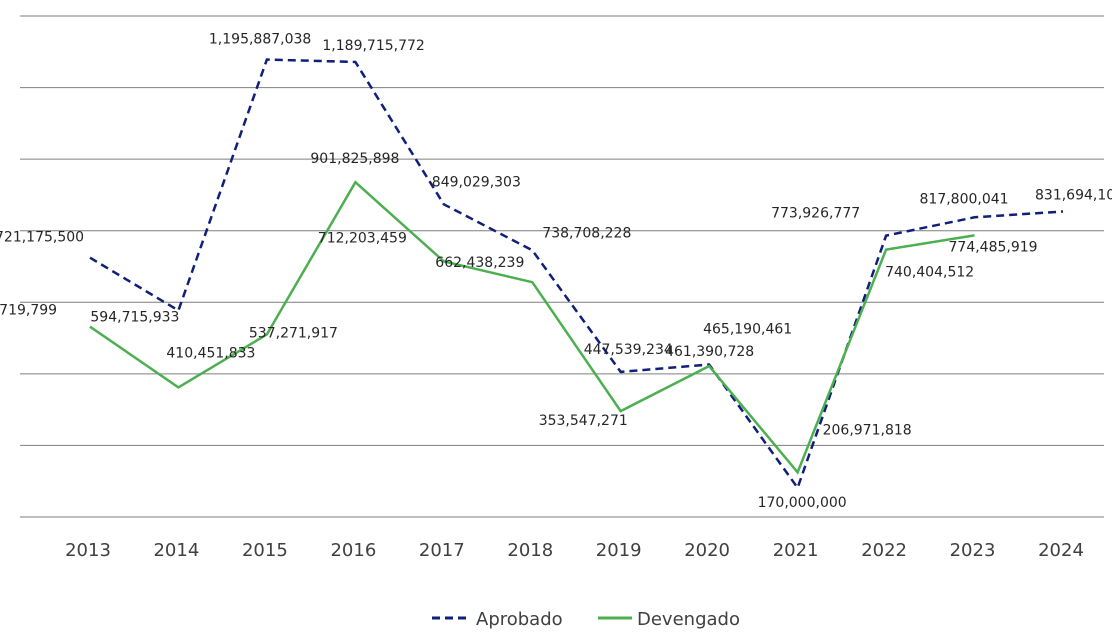 The height and width of the screenshot is (634, 1112). What do you see at coordinates (993, 247) in the screenshot?
I see `data-label-devengado-2023: 774,485,919` at bounding box center [993, 247].